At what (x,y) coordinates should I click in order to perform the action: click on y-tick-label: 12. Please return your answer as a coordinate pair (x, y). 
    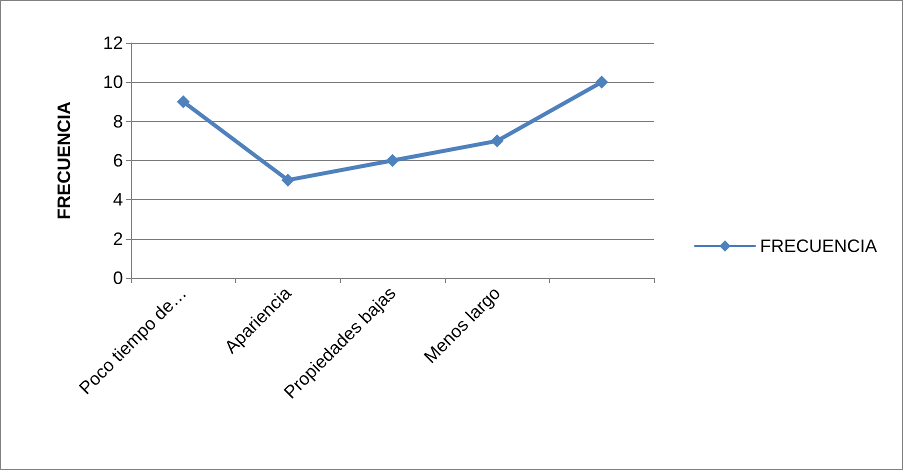
    Looking at the image, I should click on (112, 43).